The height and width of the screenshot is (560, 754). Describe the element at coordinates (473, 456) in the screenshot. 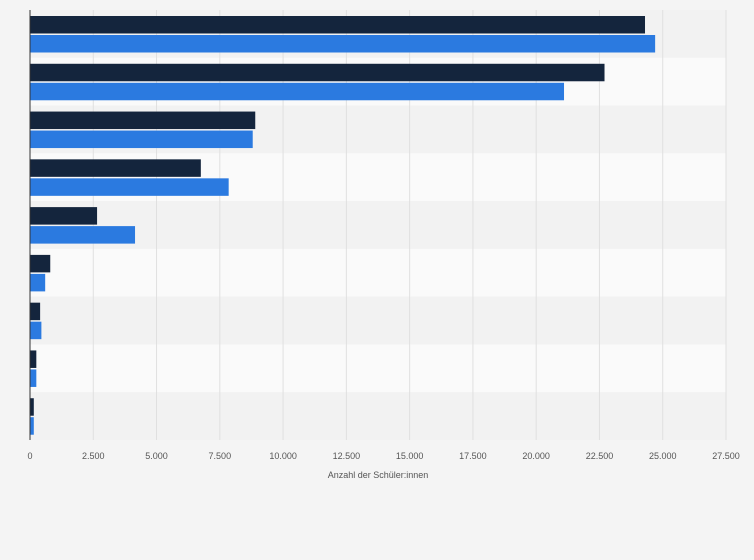

I see `x-tick-label: 17.500` at that location.